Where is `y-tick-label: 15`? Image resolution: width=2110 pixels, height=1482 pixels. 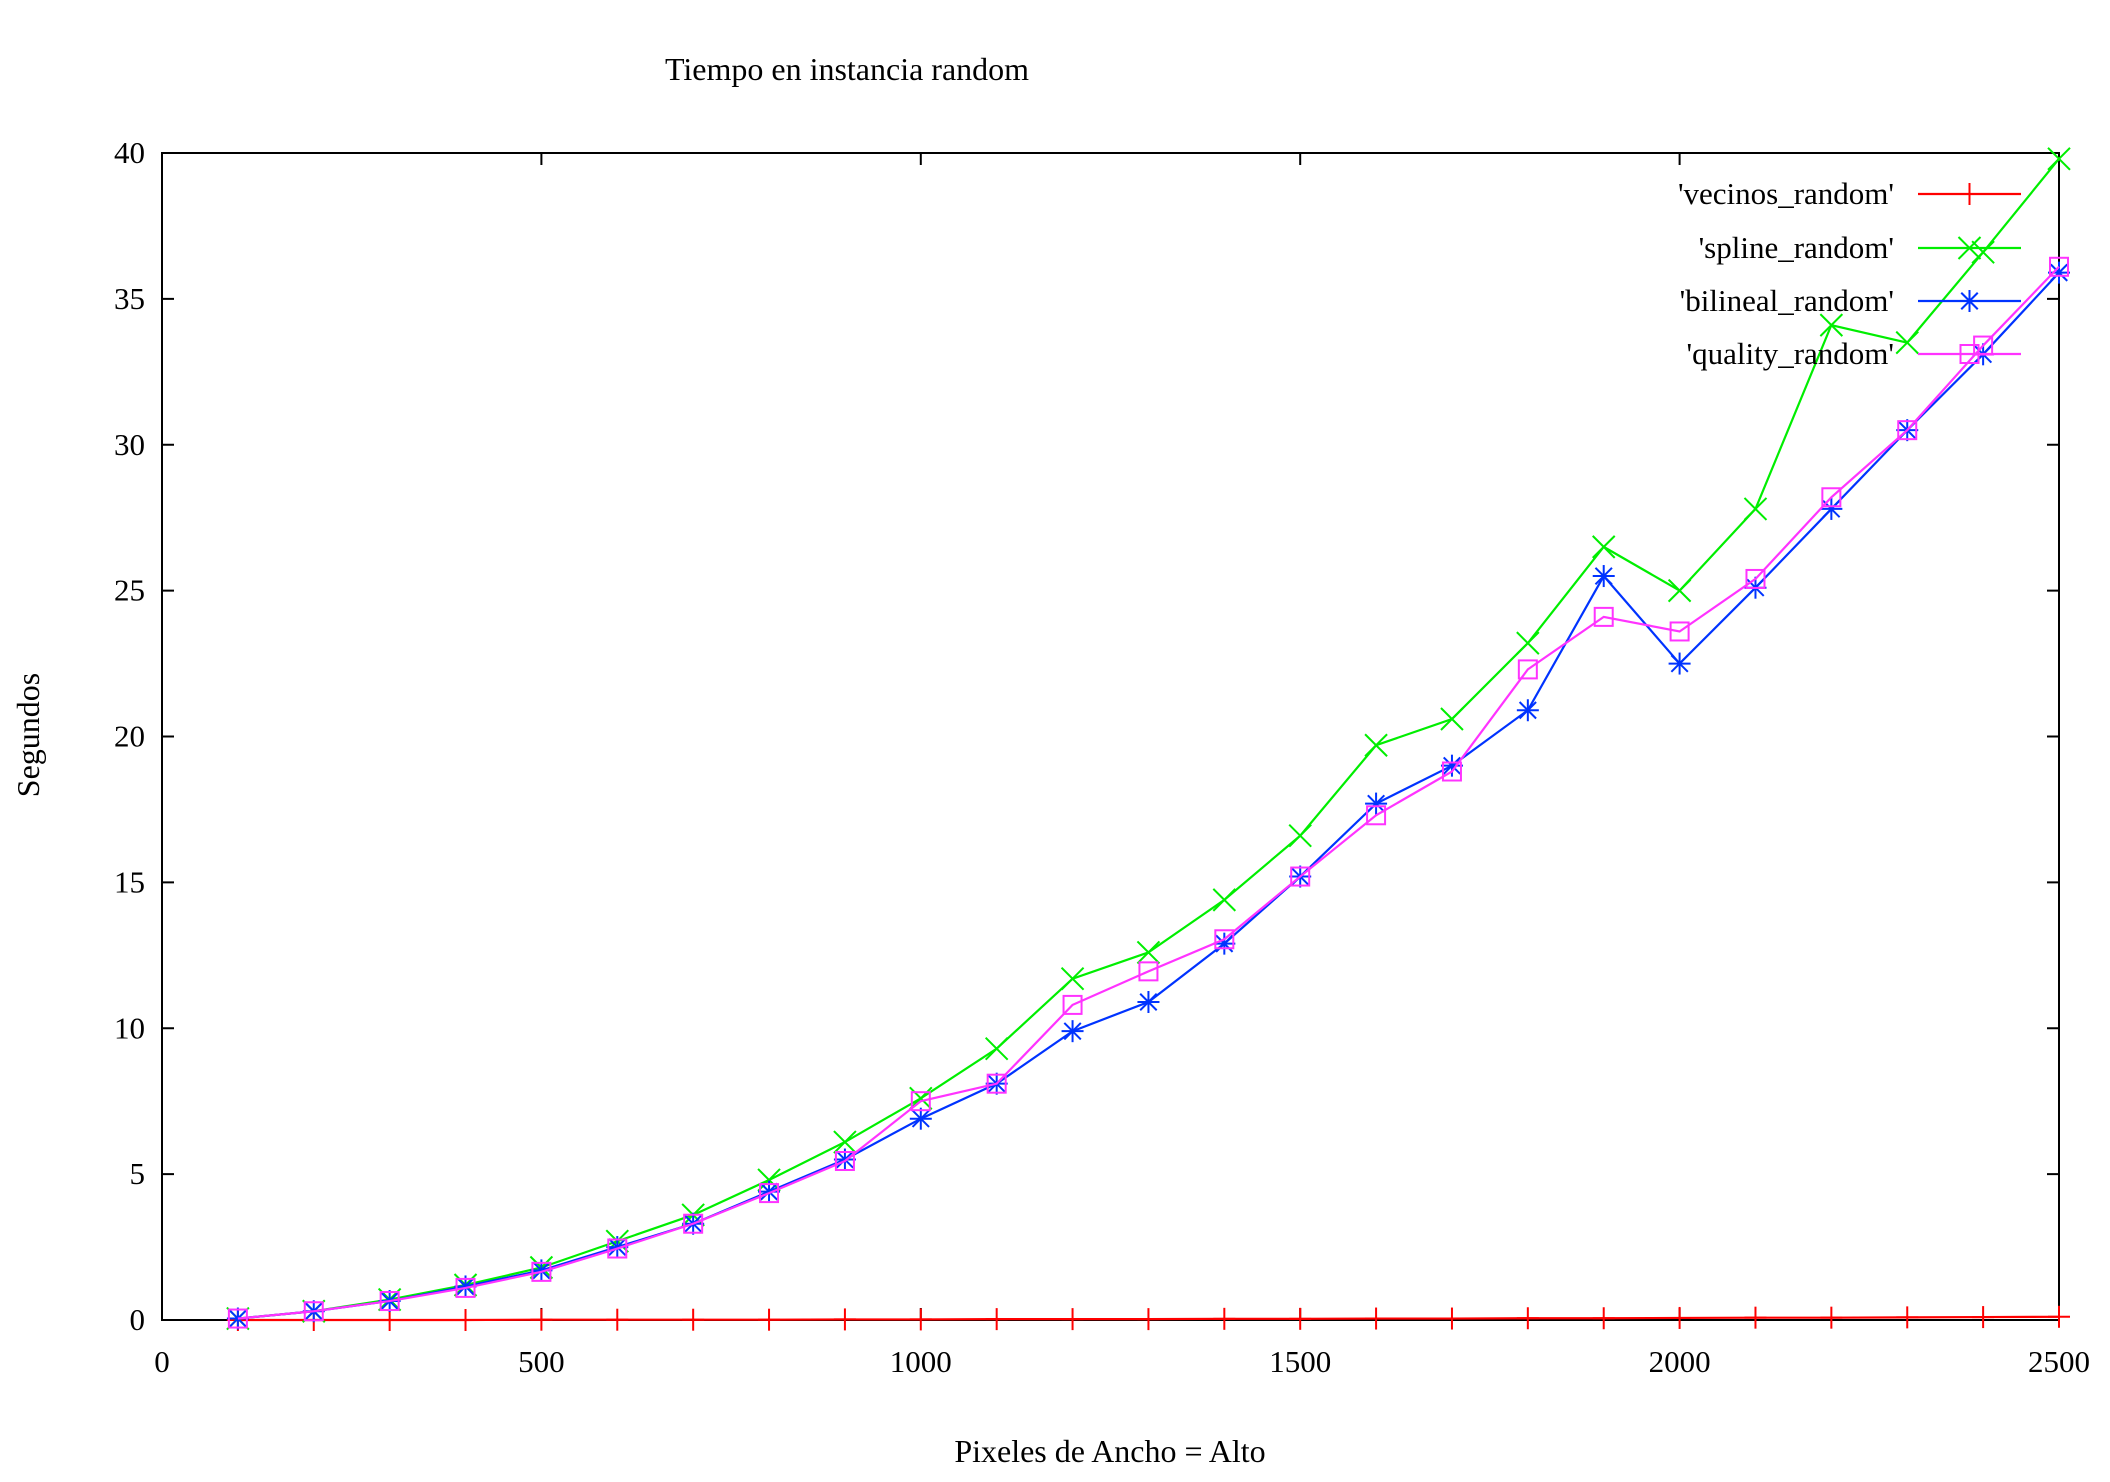
y-tick-label: 15 is located at coordinates (129, 881).